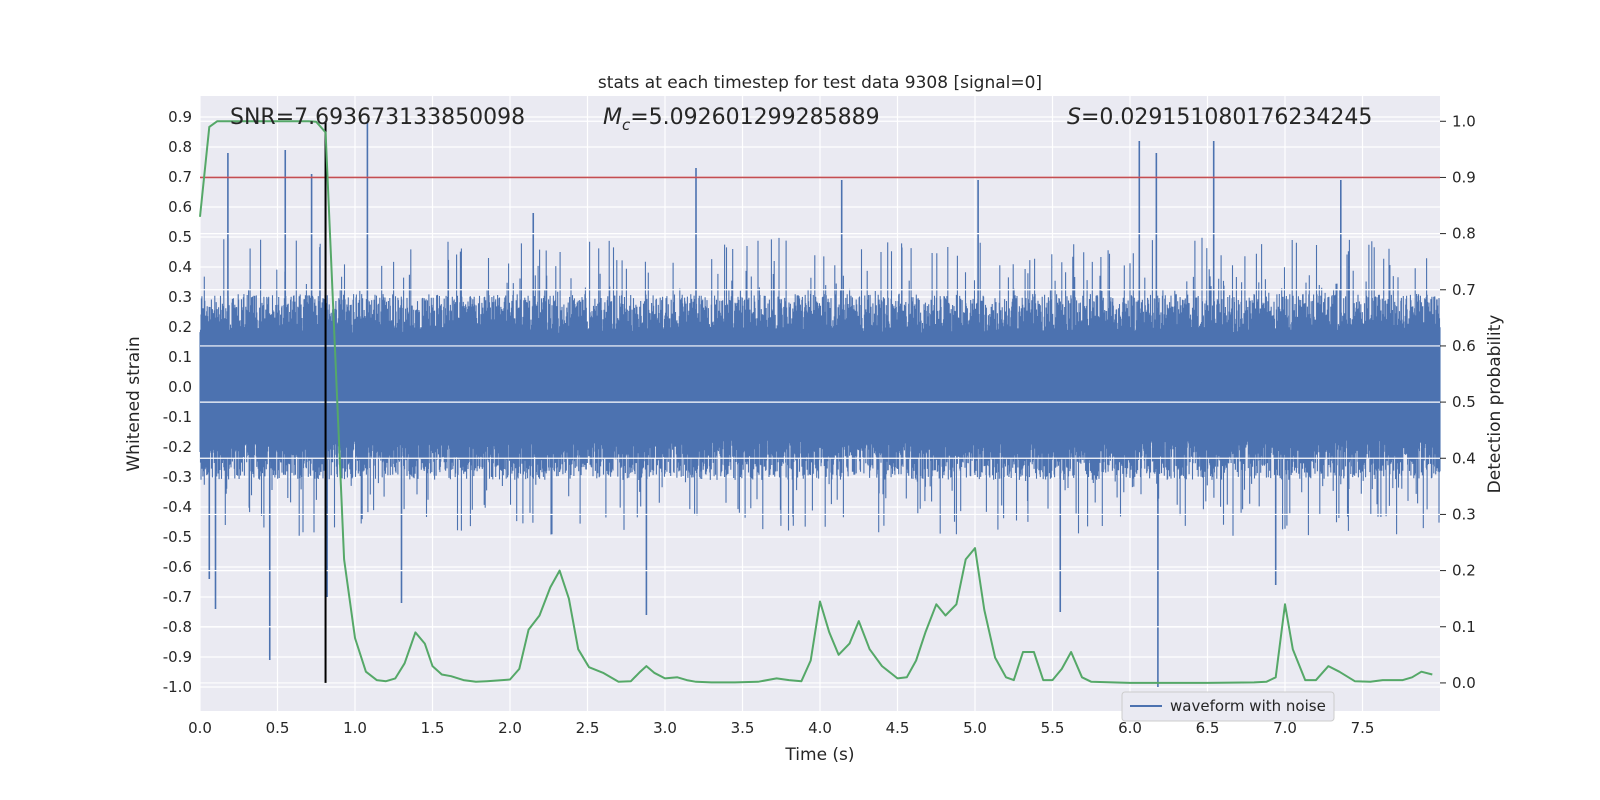  I want to click on legend-box, so click(1228, 706).